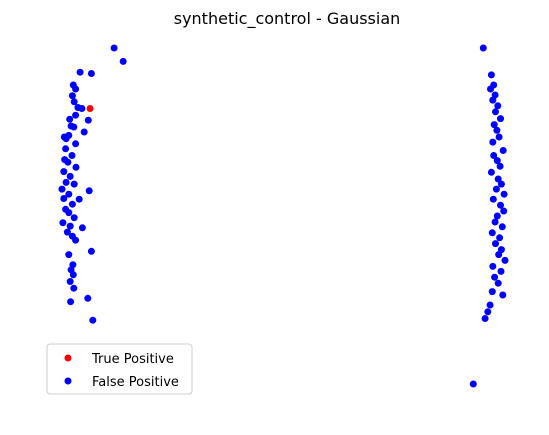 This screenshot has width=549, height=435. What do you see at coordinates (68, 381) in the screenshot?
I see `legend-marker-false-positive` at bounding box center [68, 381].